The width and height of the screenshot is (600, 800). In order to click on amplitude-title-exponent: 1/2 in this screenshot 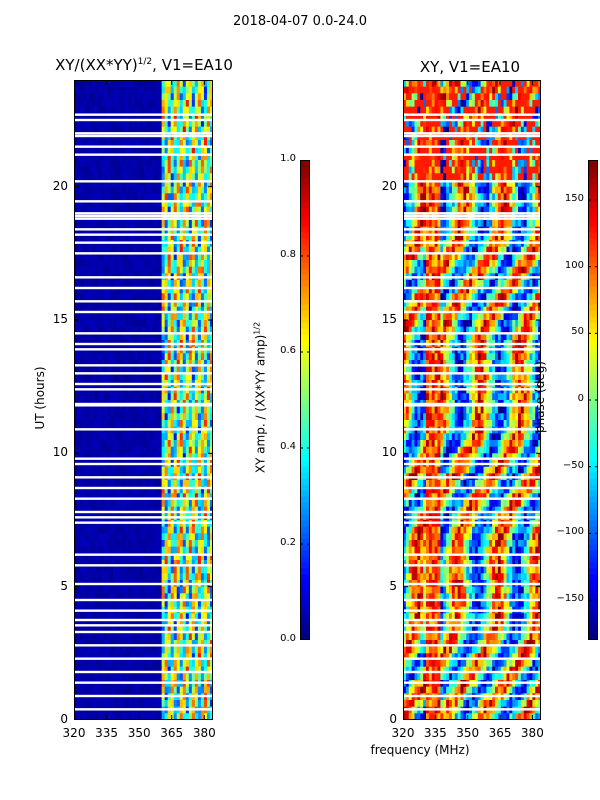, I will do `click(145, 62)`.